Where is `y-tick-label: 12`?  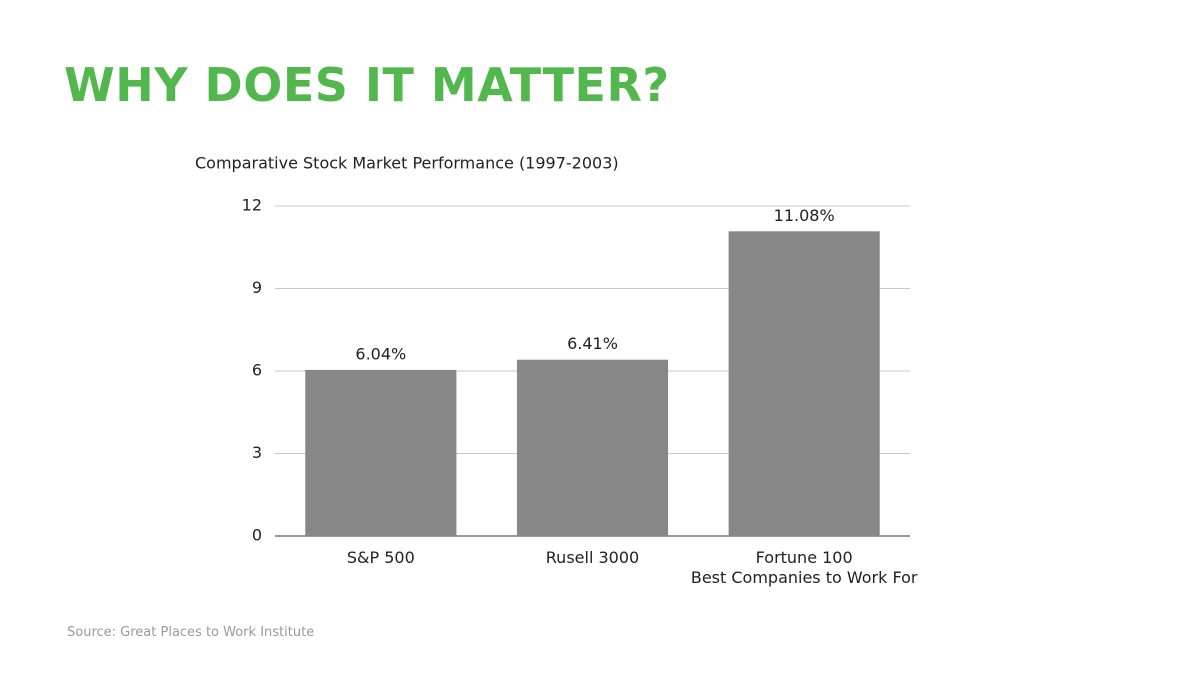
y-tick-label: 12 is located at coordinates (252, 205).